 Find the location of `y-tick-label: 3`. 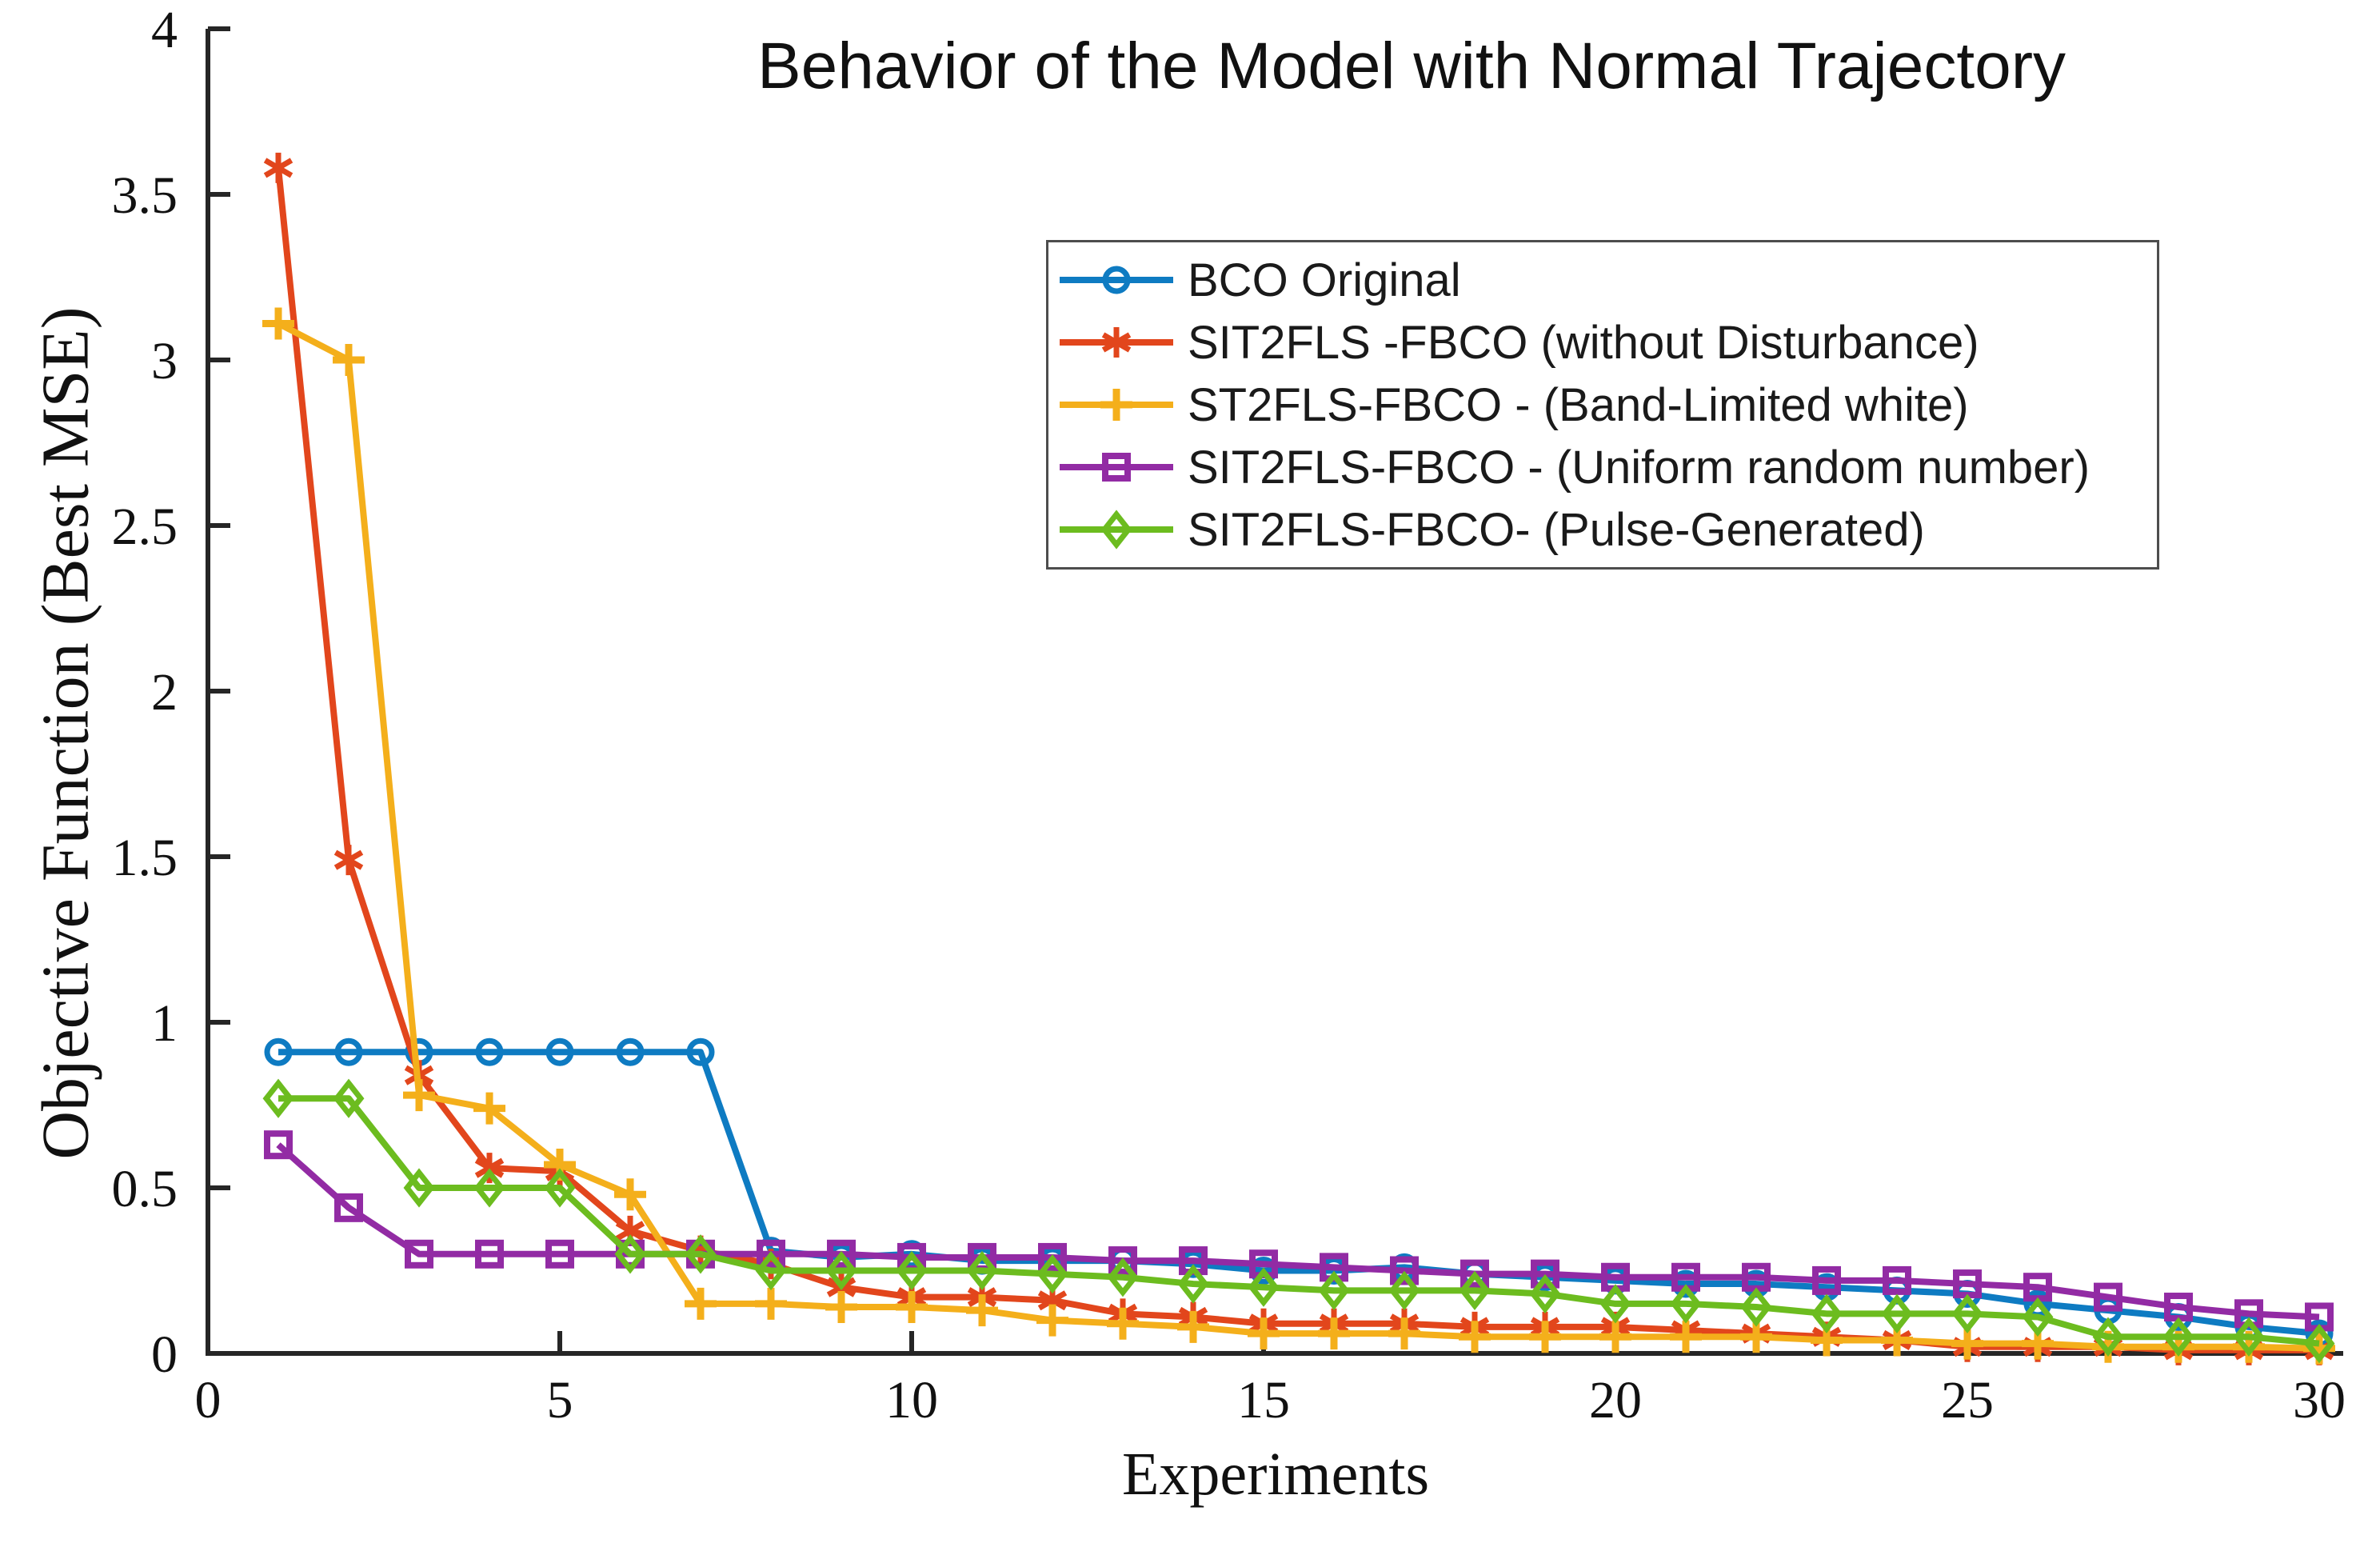

y-tick-label: 3 is located at coordinates (164, 361).